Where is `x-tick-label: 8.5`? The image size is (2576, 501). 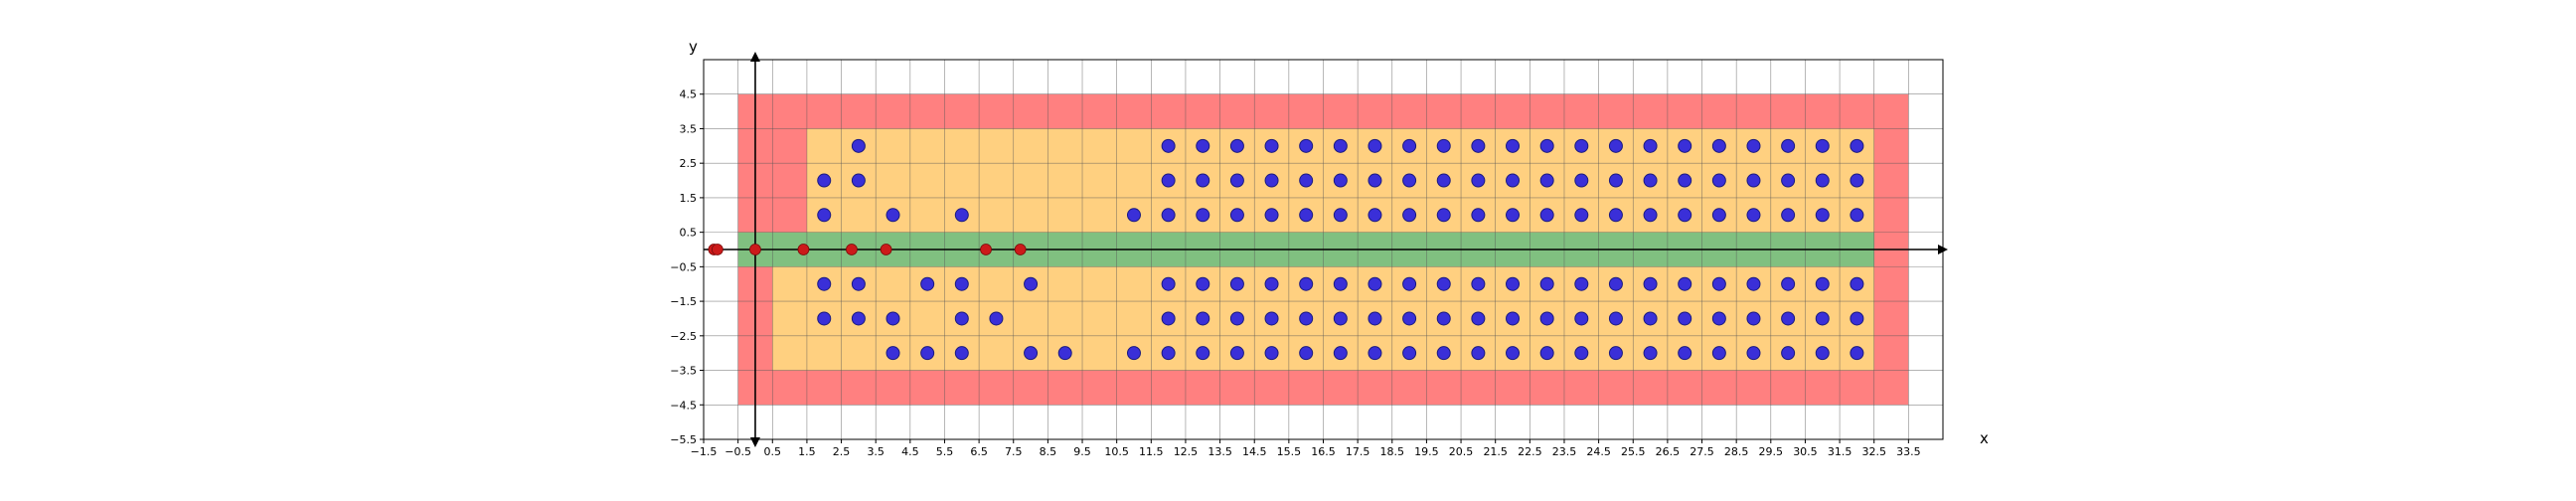 x-tick-label: 8.5 is located at coordinates (1048, 451).